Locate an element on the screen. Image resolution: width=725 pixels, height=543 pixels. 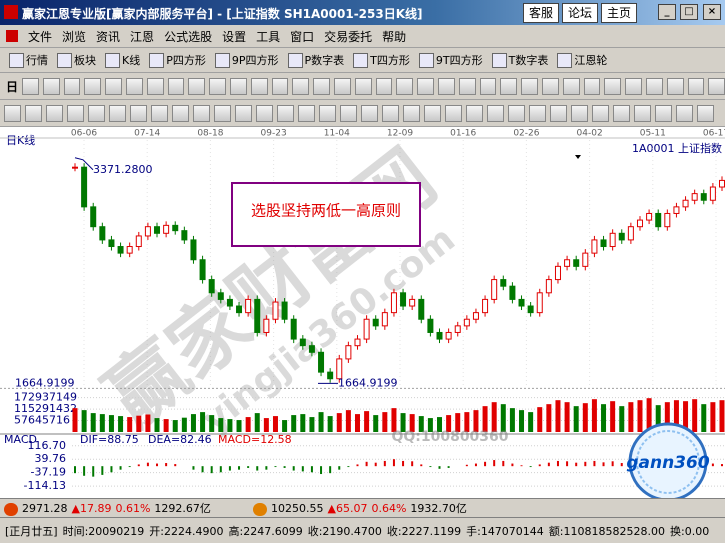
toolbar-button: T数字表 is located at coordinates (519, 60).